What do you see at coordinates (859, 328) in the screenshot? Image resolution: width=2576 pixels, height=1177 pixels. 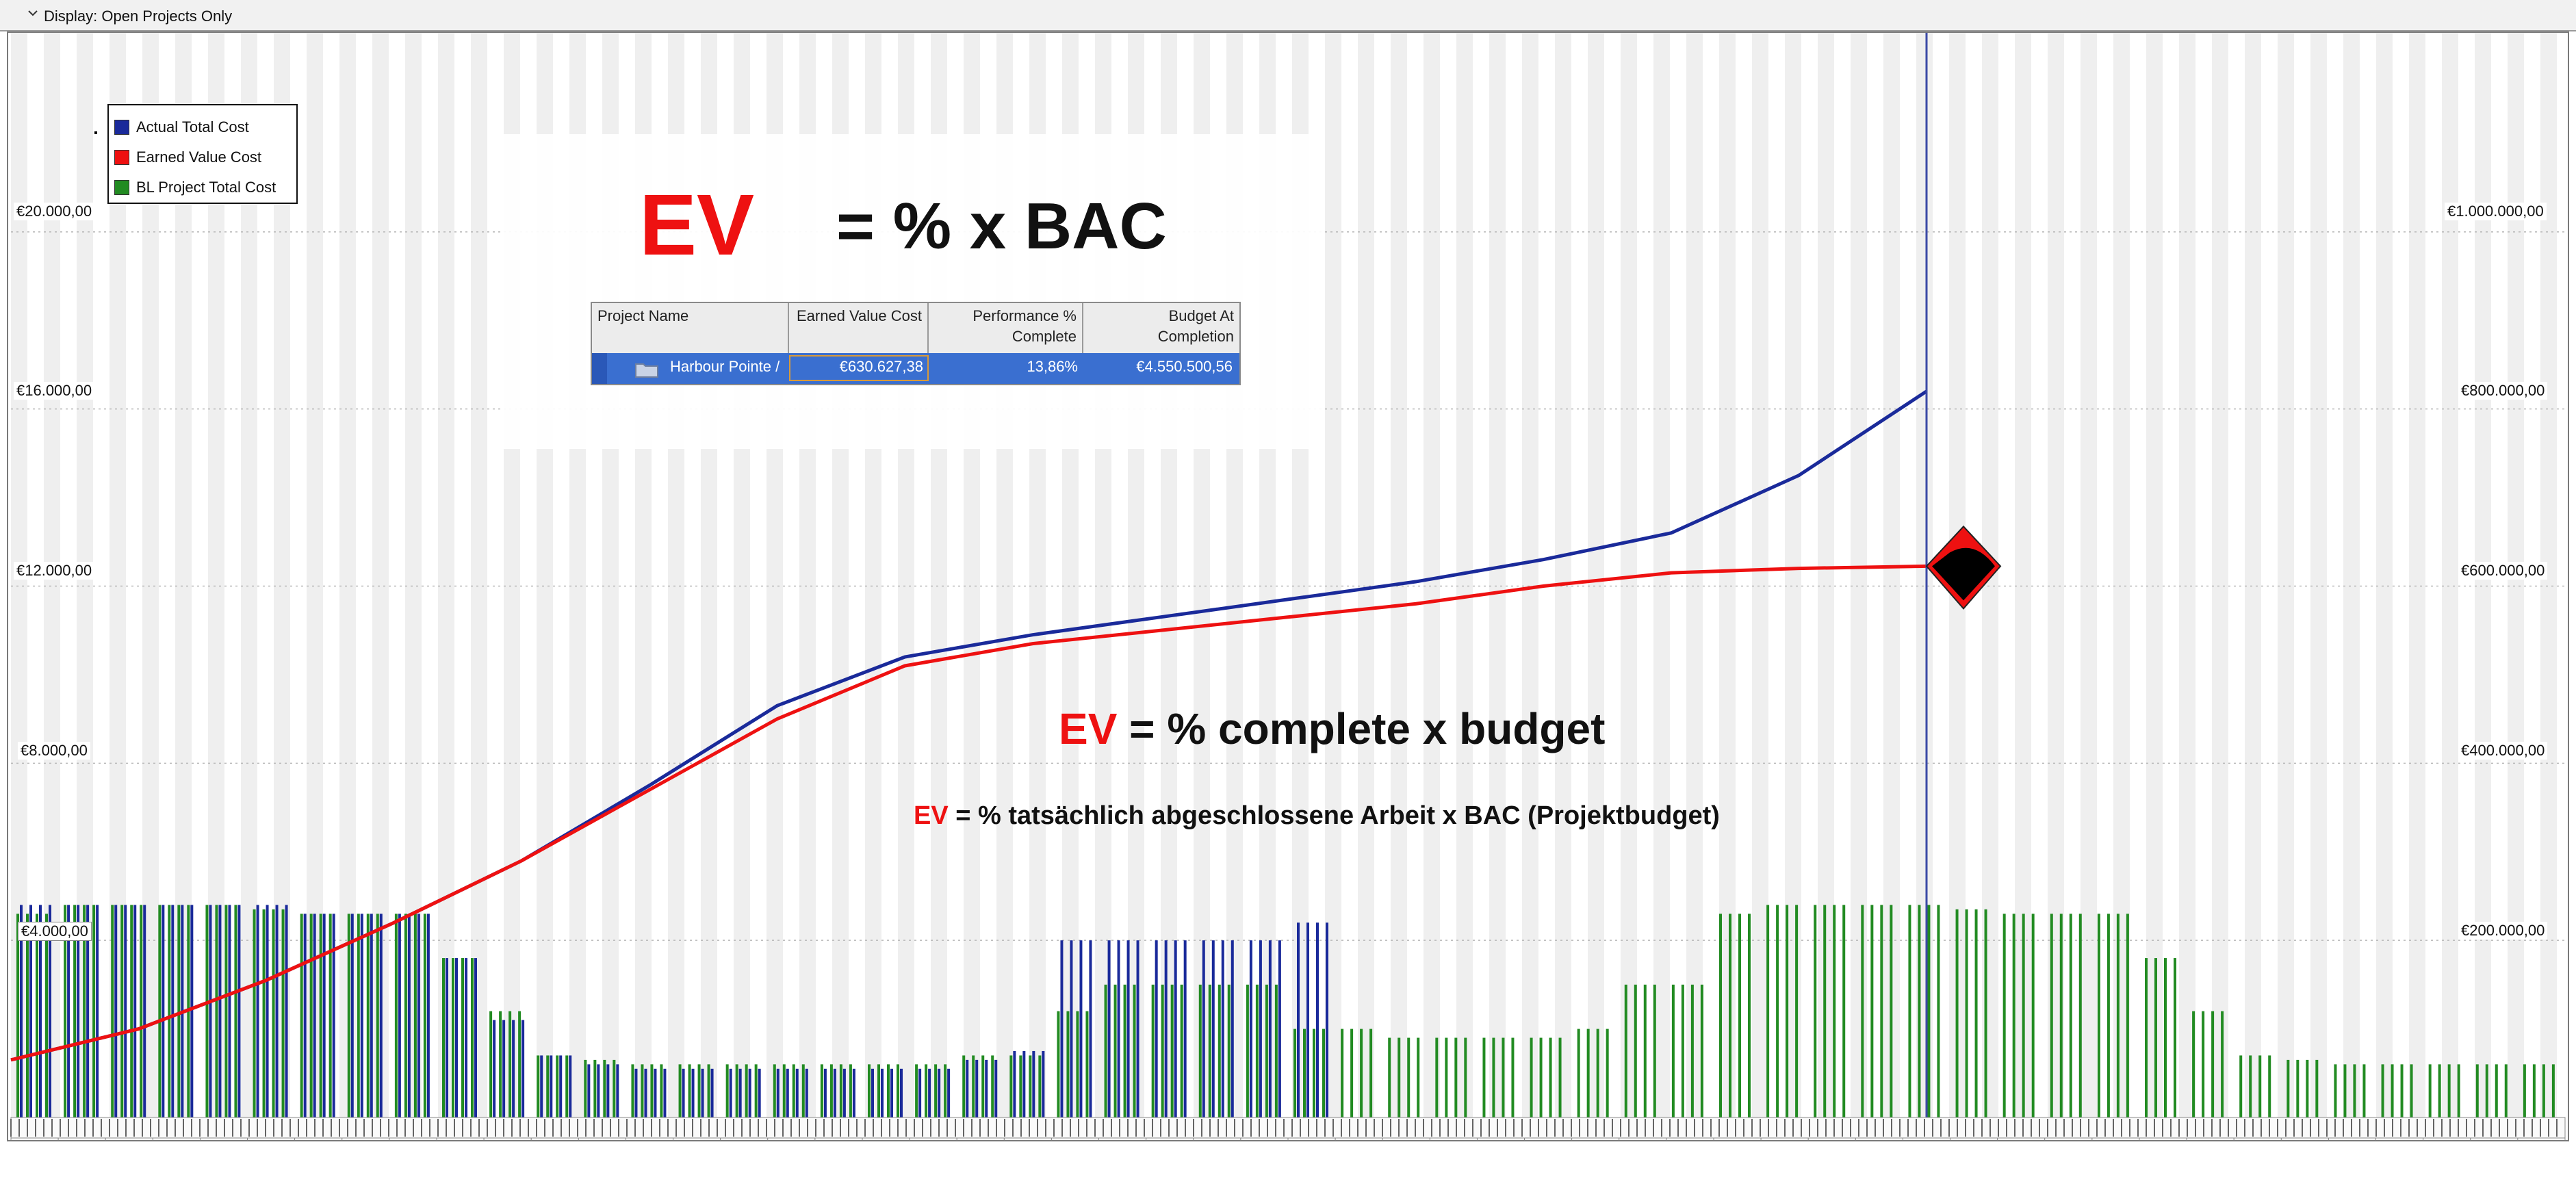 I see `col-header-earned-value: Earned Value Cost` at bounding box center [859, 328].